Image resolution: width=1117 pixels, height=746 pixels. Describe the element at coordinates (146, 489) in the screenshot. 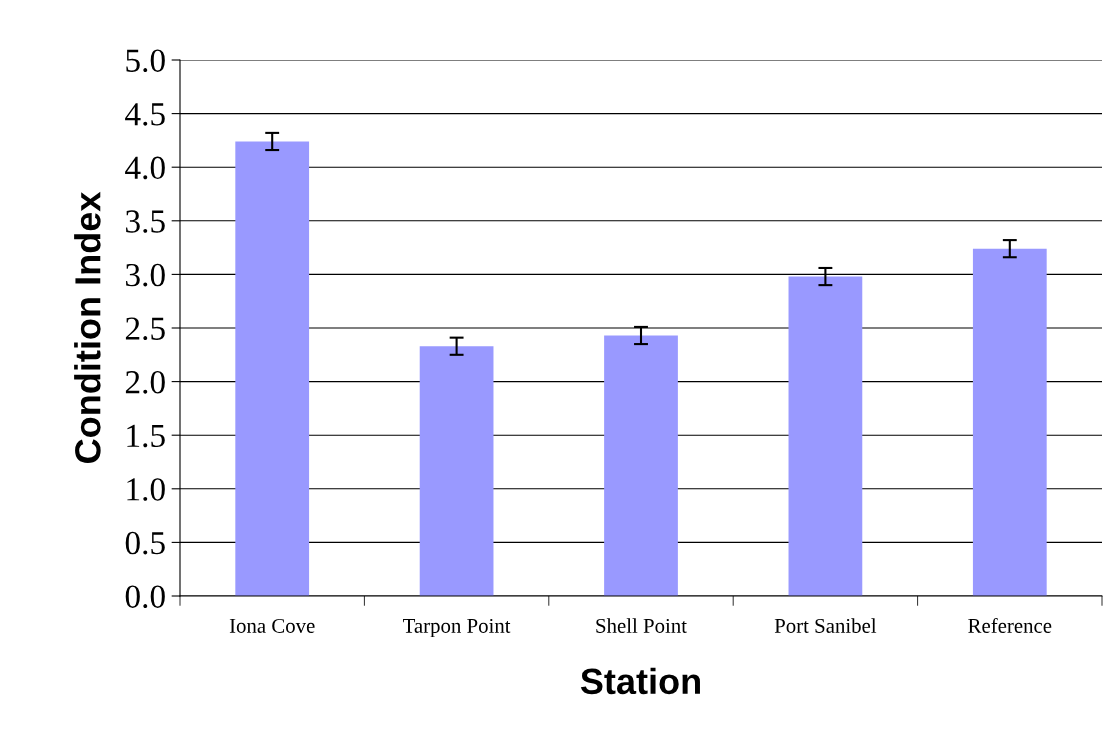

I see `y-tick-label: 1.0` at that location.